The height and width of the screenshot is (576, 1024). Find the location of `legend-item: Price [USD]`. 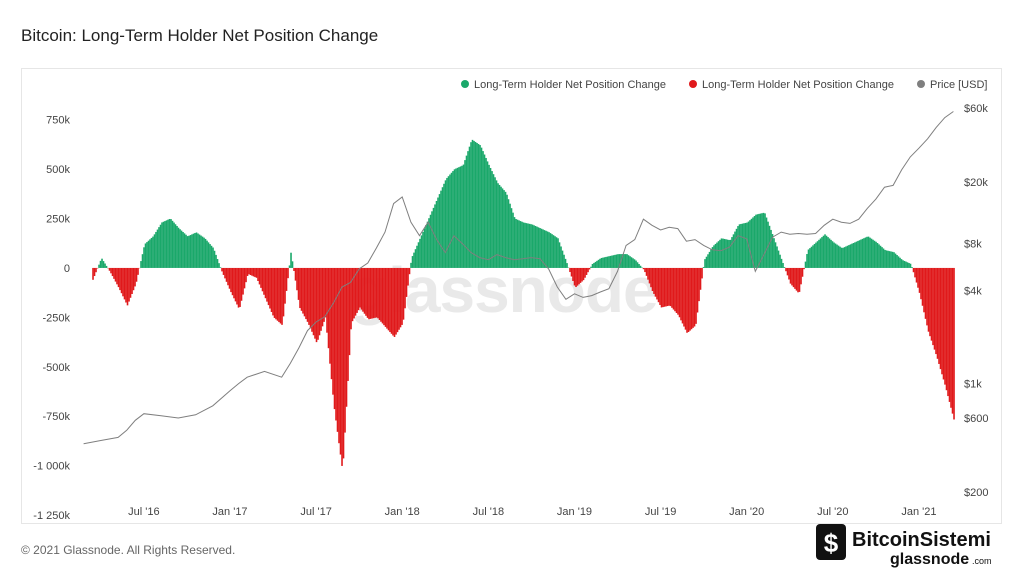

legend-item: Price [USD] is located at coordinates (952, 85).